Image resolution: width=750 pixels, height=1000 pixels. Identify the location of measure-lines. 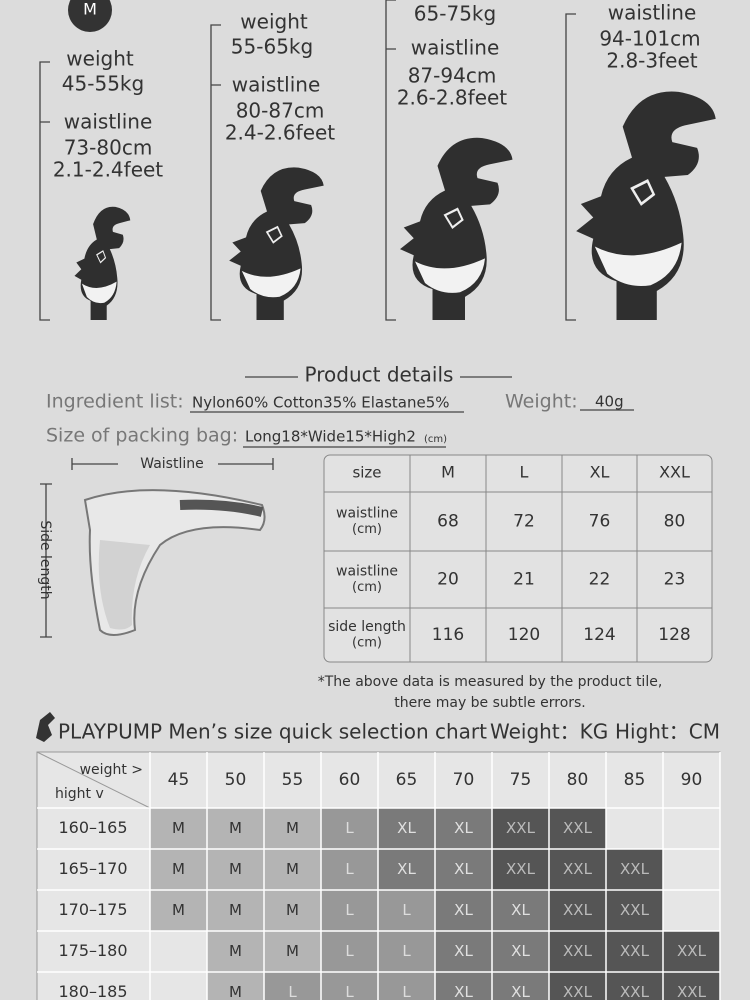
(157, 548).